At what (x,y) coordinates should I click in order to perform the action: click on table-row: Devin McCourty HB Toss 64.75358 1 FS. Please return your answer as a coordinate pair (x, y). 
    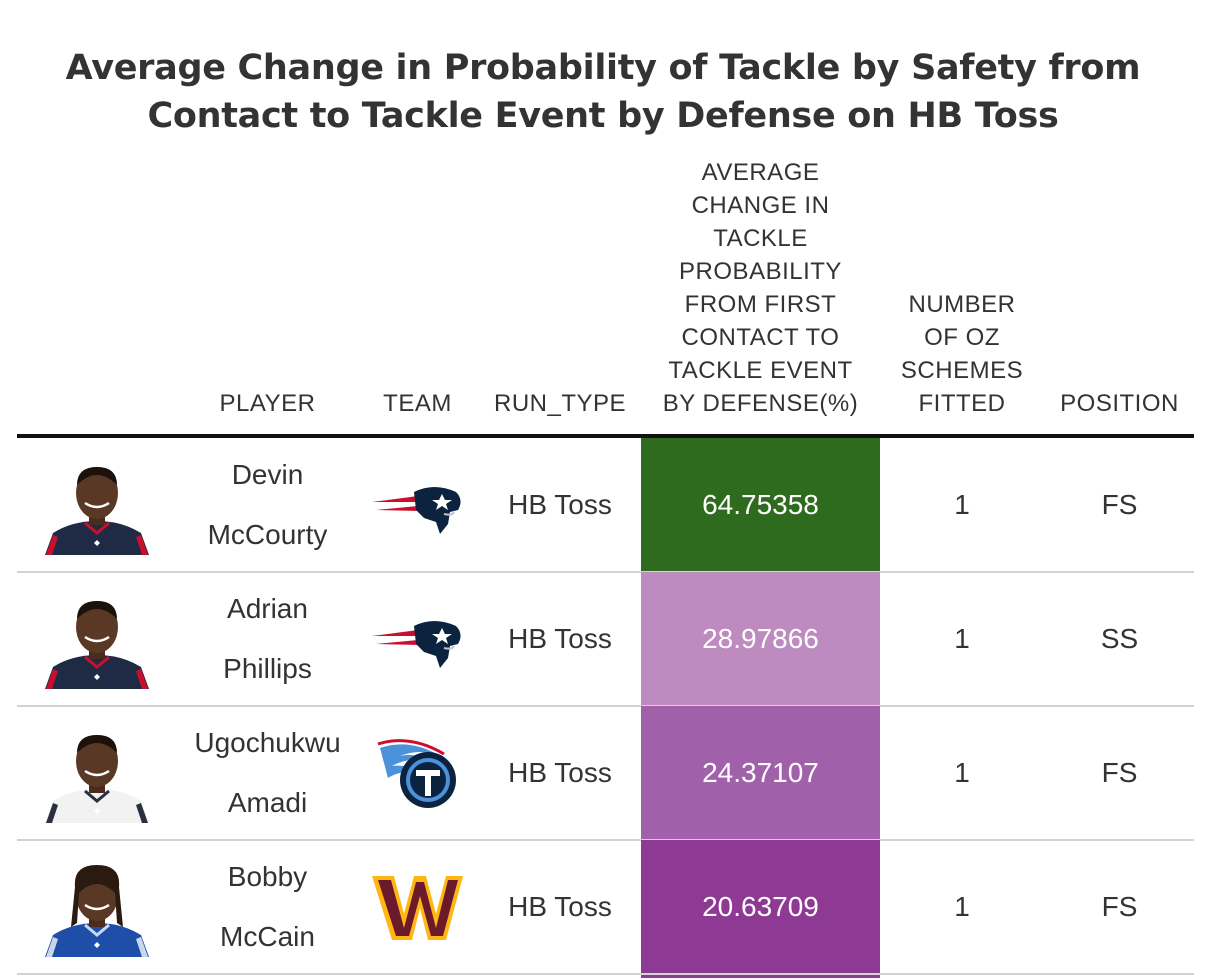
    Looking at the image, I should click on (605, 505).